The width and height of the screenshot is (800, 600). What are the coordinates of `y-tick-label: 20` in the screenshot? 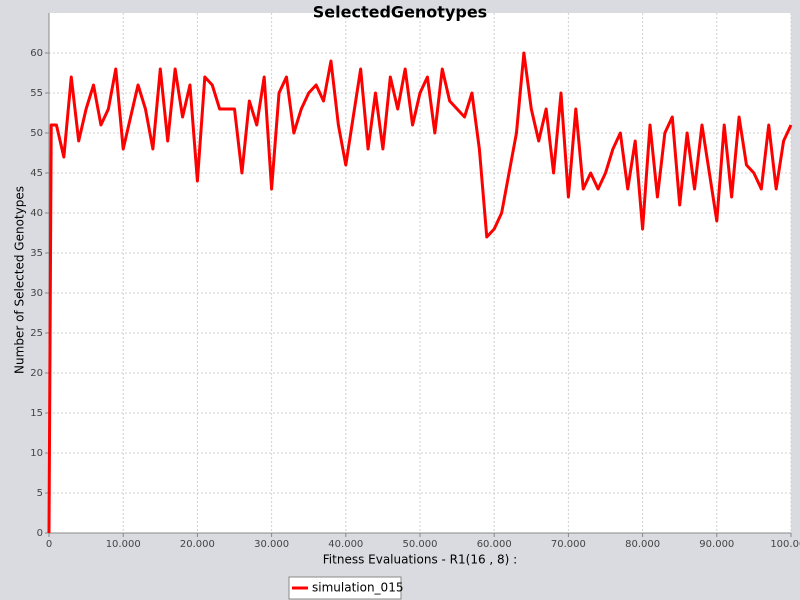 It's located at (36, 373).